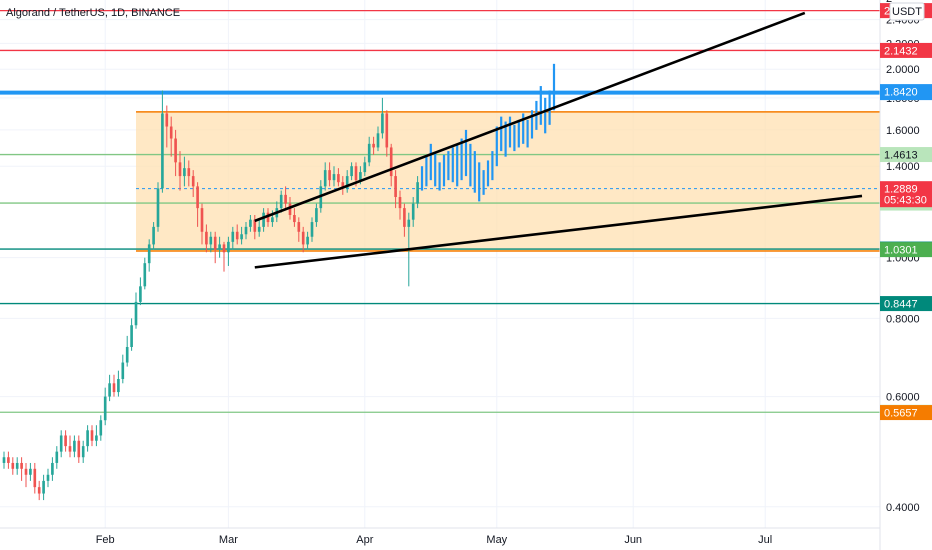  What do you see at coordinates (93, 13) in the screenshot?
I see `chart-title: Algorand / TetherUS, 1D, BINANCE` at bounding box center [93, 13].